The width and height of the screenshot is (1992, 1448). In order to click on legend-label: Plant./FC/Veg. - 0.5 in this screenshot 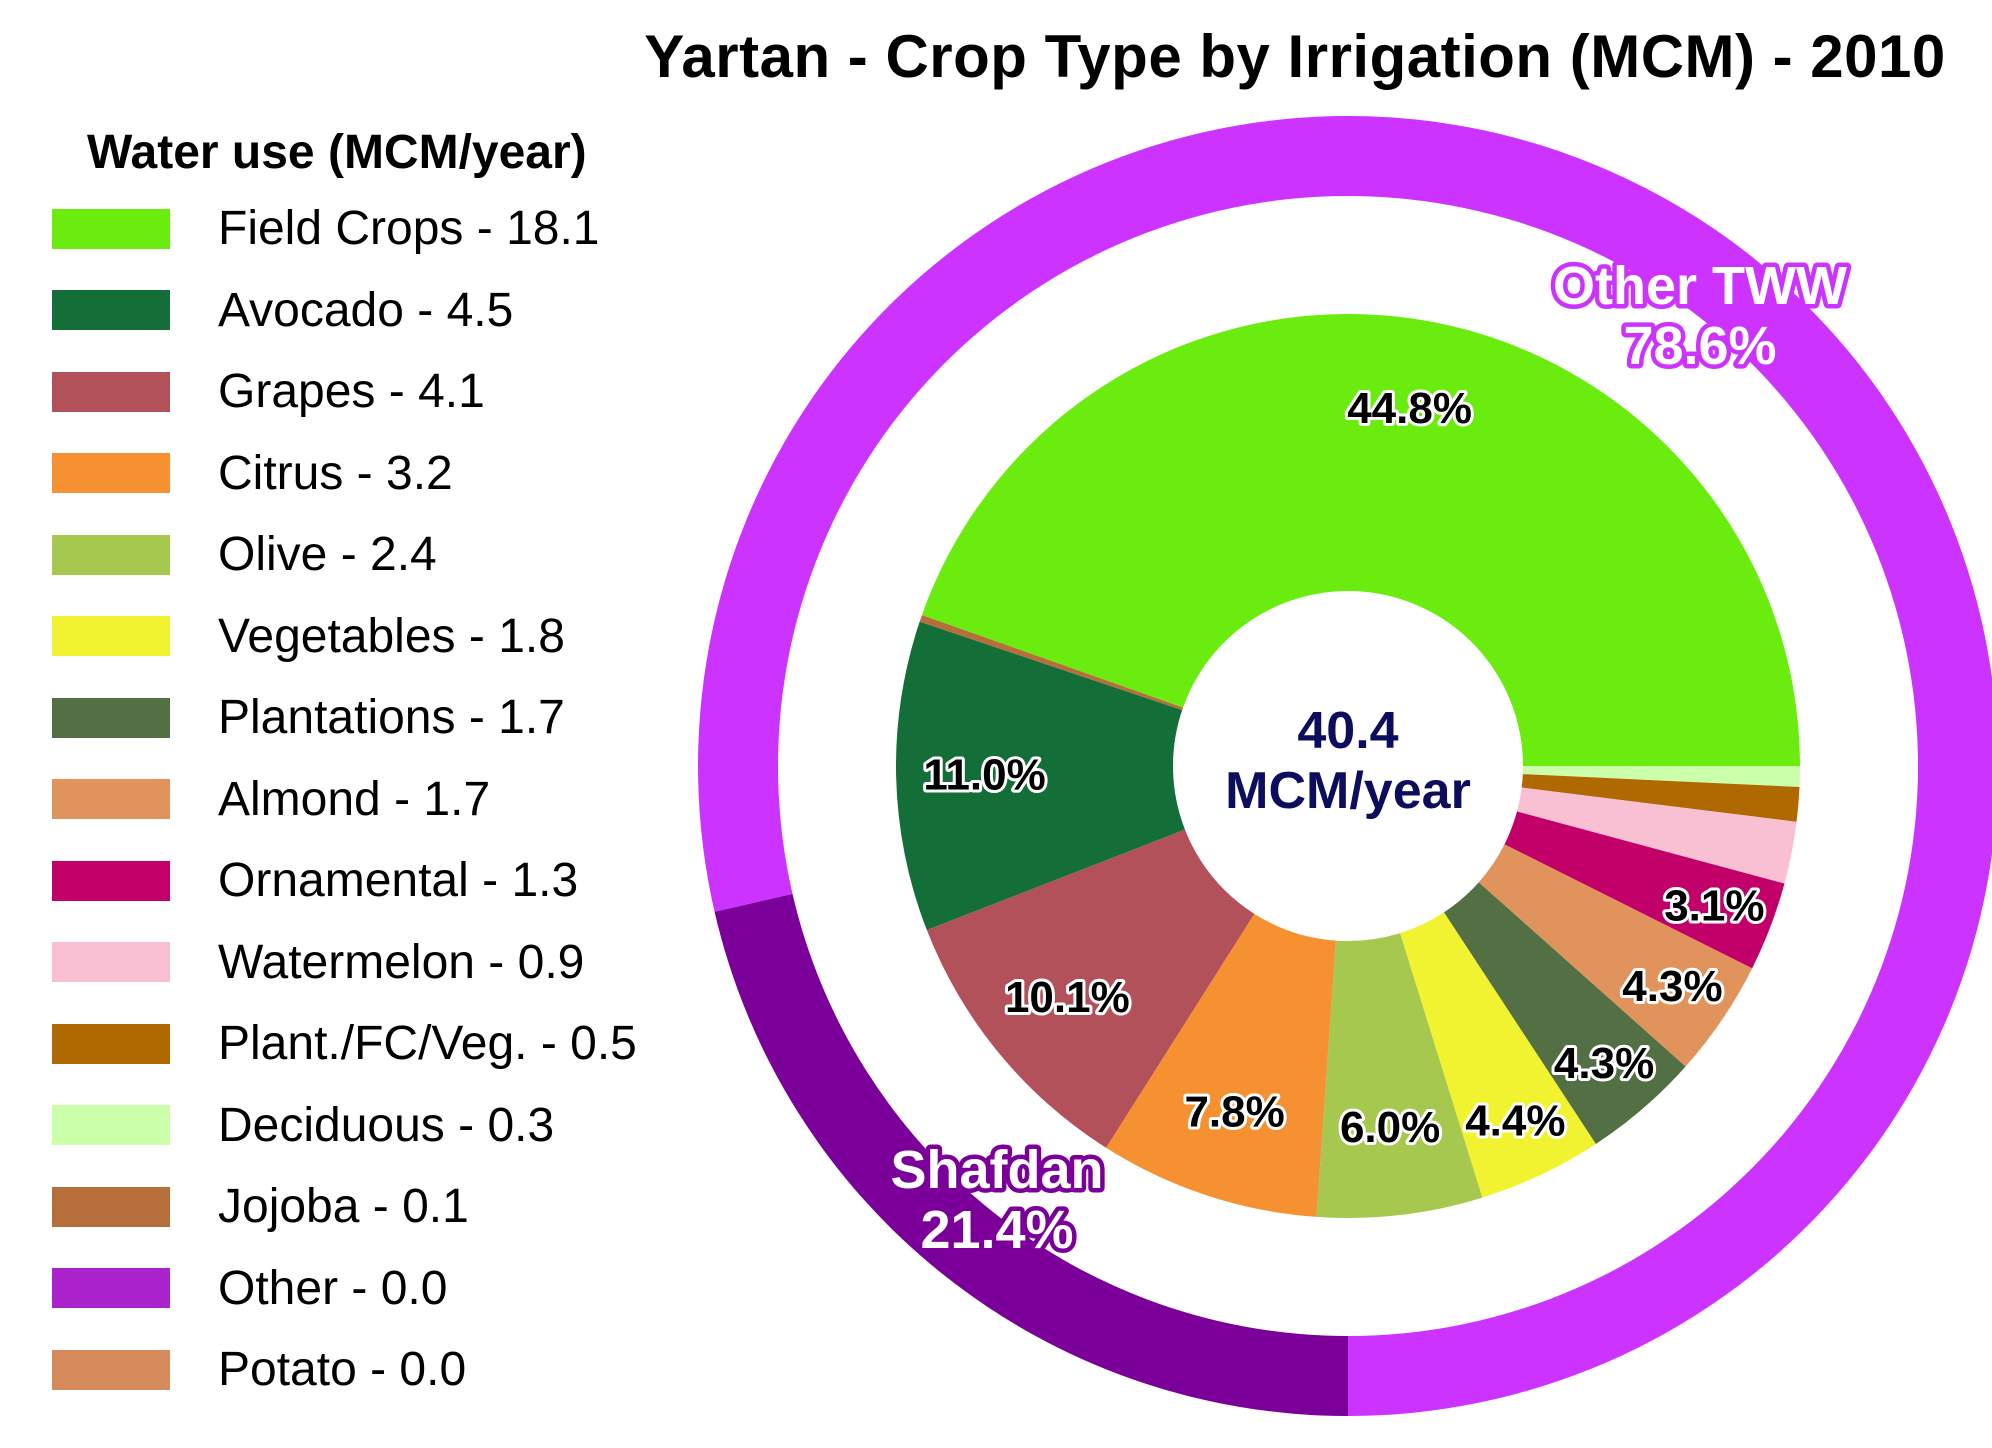, I will do `click(427, 1044)`.